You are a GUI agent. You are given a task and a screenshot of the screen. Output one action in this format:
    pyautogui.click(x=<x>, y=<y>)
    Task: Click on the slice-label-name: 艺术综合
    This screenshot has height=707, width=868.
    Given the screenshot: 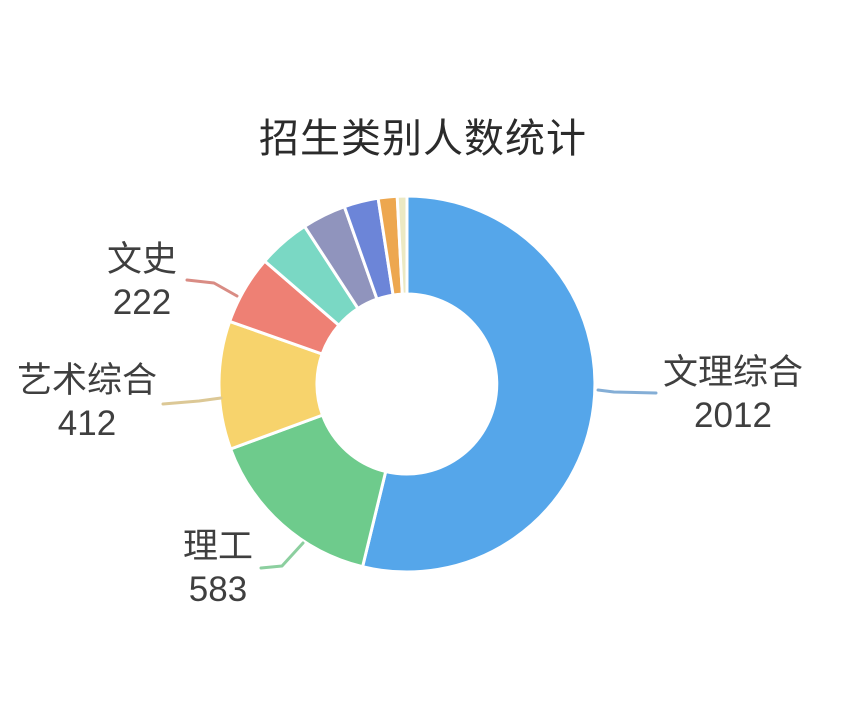 What is the action you would take?
    pyautogui.click(x=87, y=380)
    